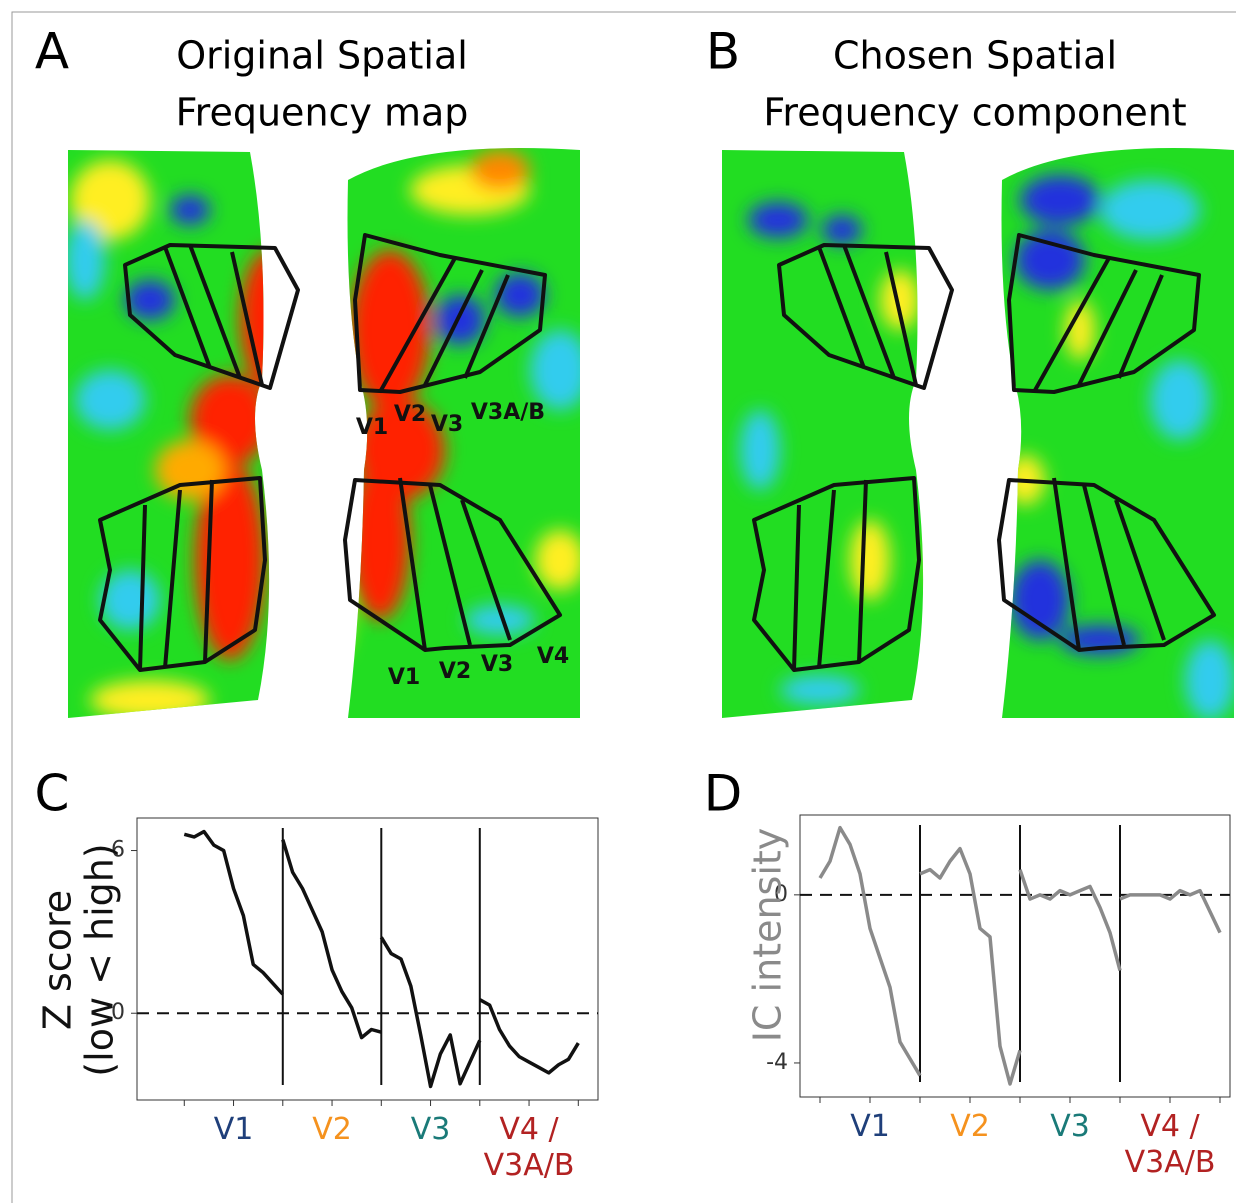 The width and height of the screenshot is (1236, 1203). Describe the element at coordinates (975, 56) in the screenshot. I see `map-title: Chosen Spatial` at that location.